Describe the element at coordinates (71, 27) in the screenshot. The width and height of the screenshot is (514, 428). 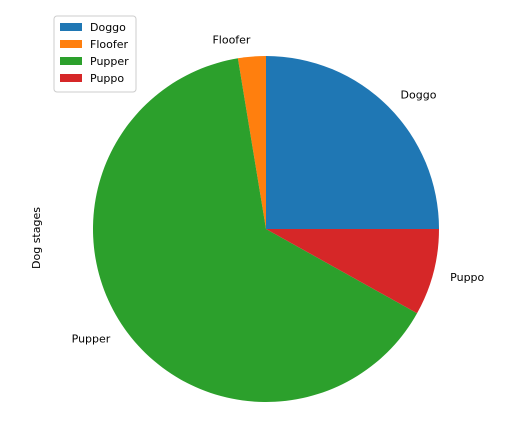
I see `legend-swatch-doggo` at that location.